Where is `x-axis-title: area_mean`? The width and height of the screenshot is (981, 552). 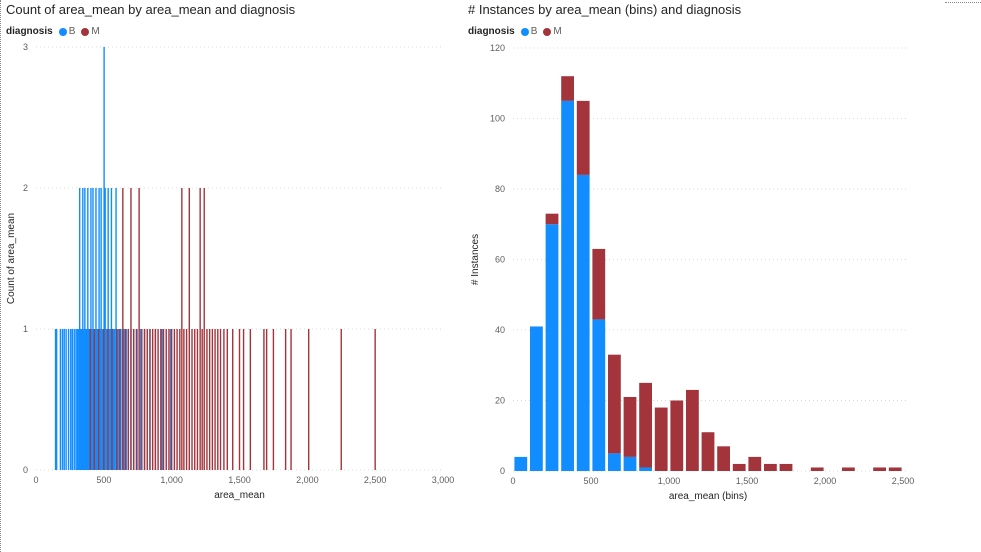
x-axis-title: area_mean is located at coordinates (239, 495).